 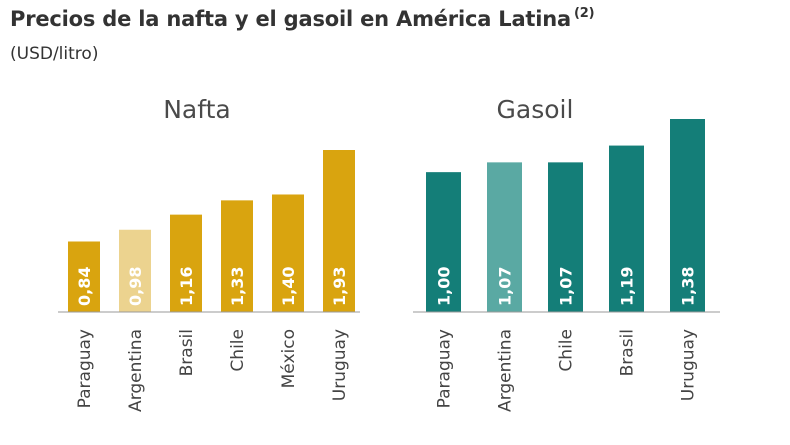 I want to click on gasoil-bar-paraguay, so click(x=443, y=242).